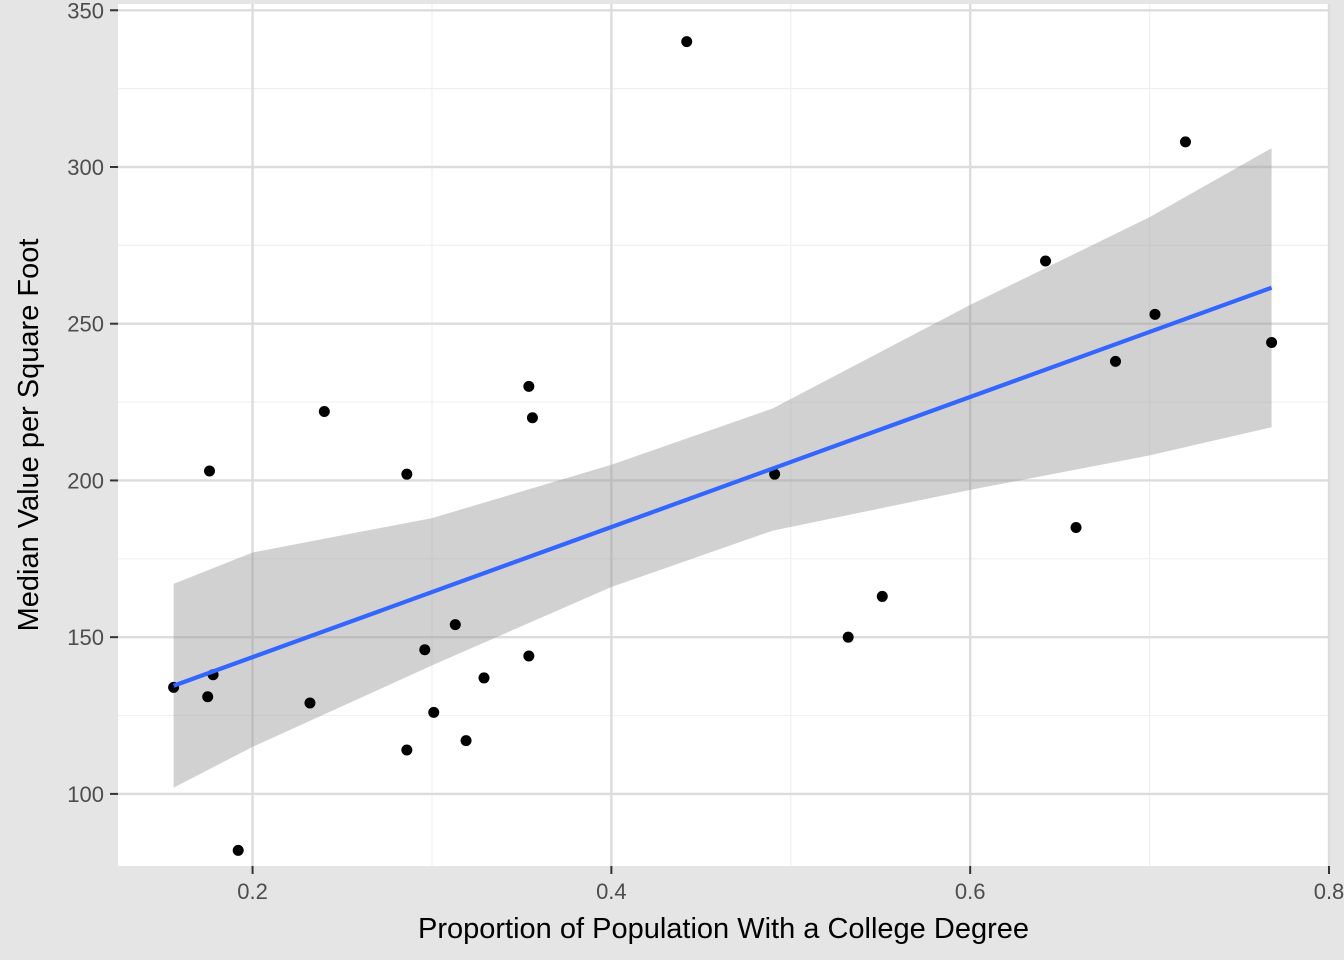  Describe the element at coordinates (29, 435) in the screenshot. I see `y-axis-title: Median Value per Square Foot` at that location.